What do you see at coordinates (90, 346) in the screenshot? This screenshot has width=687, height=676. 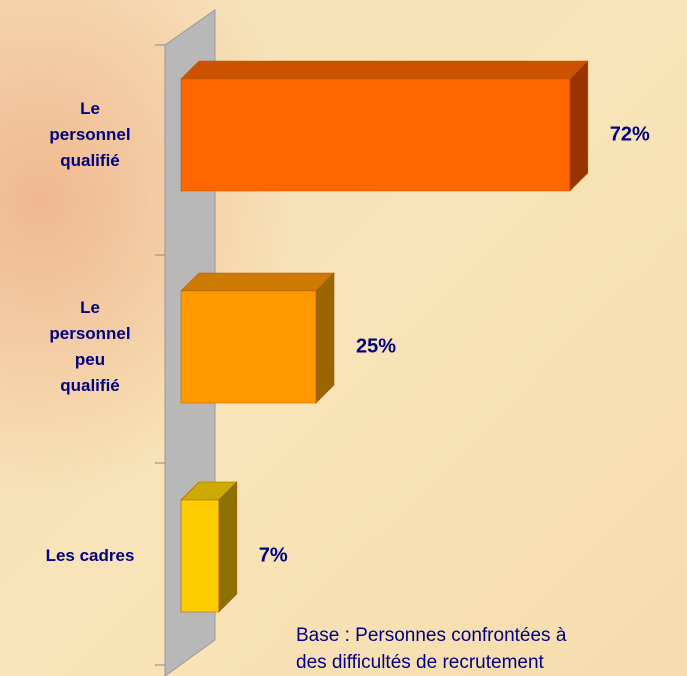 I see `category-label: Le personnel peu qualifié` at bounding box center [90, 346].